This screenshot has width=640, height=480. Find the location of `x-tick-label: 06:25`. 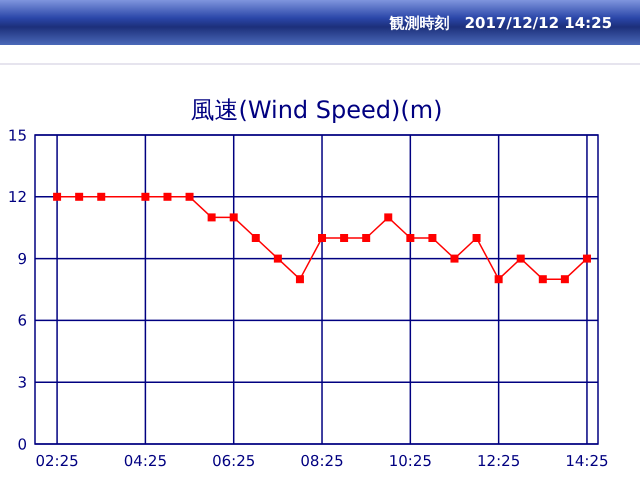

x-tick-label: 06:25 is located at coordinates (234, 461).